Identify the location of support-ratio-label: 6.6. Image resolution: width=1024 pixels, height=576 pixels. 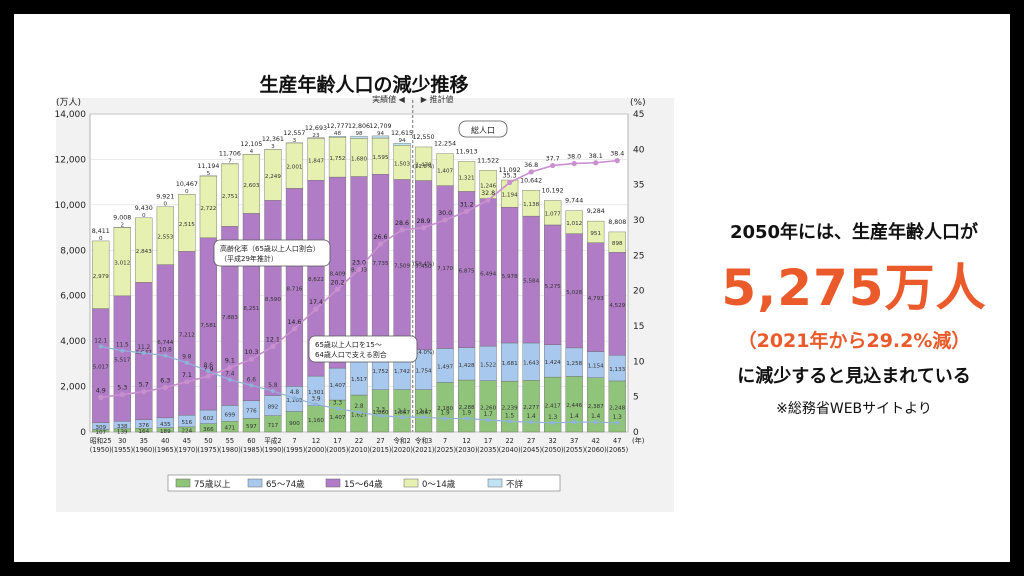
(252, 380).